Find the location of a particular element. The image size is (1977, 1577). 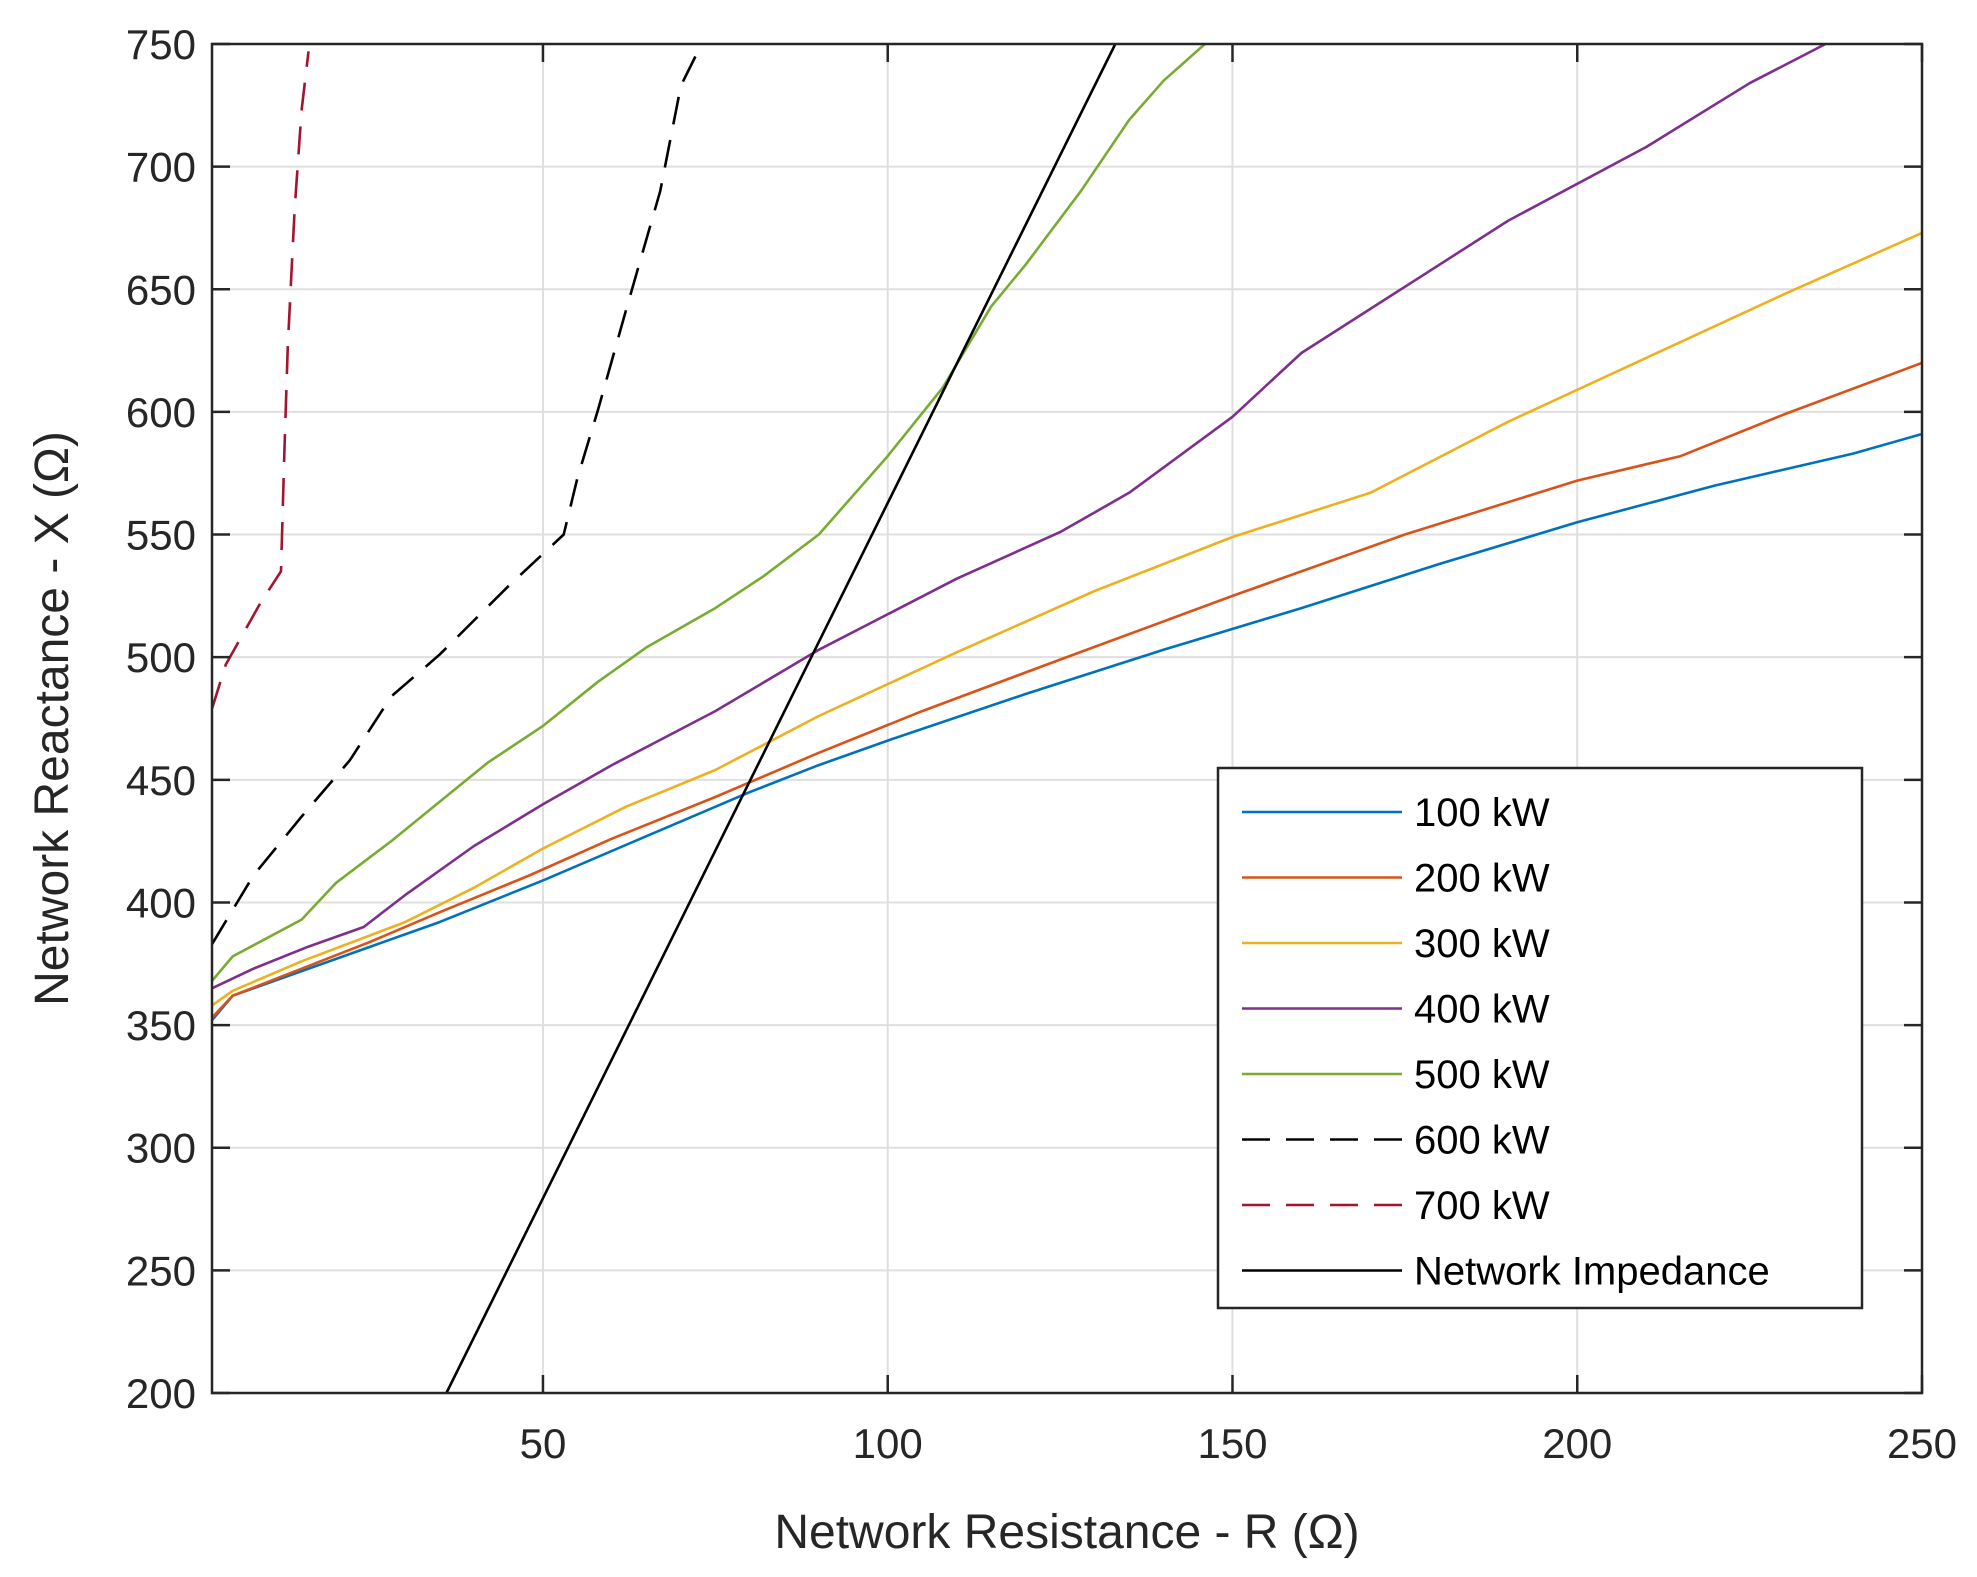

x-axis-label: Network Resistance - R (Ω) is located at coordinates (1066, 1532).